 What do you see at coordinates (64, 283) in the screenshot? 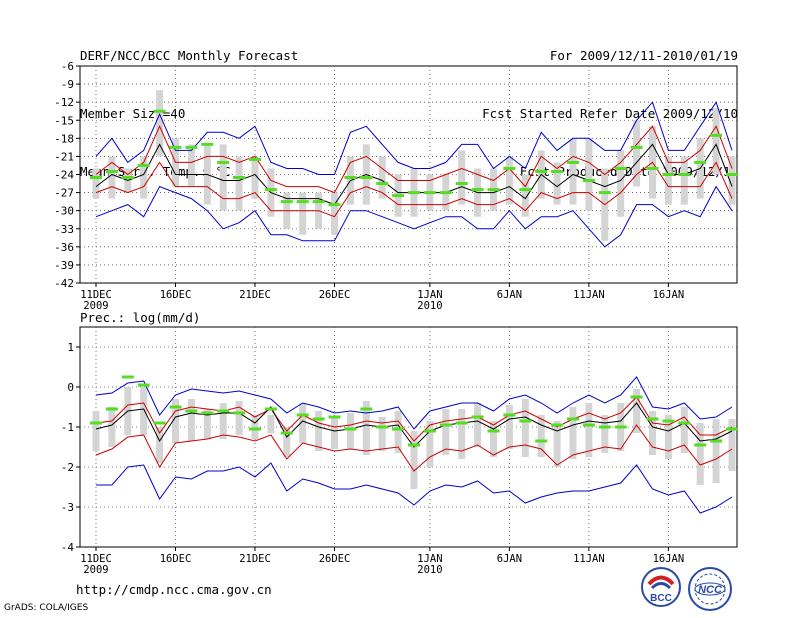
I see `temp-ytick-label: -42` at bounding box center [64, 283].